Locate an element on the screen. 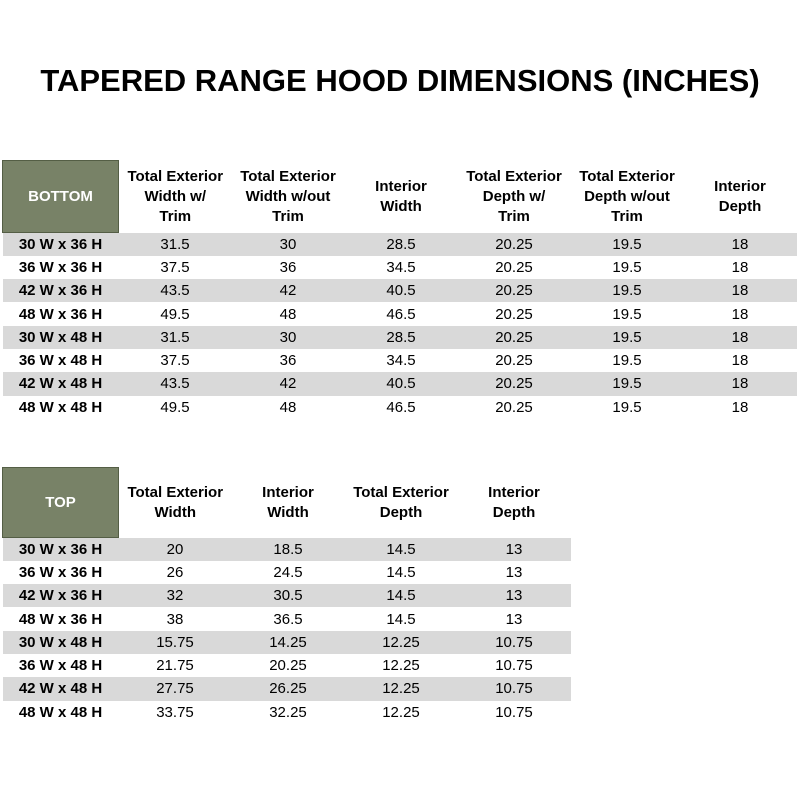  column-header: Total Exterior Width is located at coordinates (175, 502).